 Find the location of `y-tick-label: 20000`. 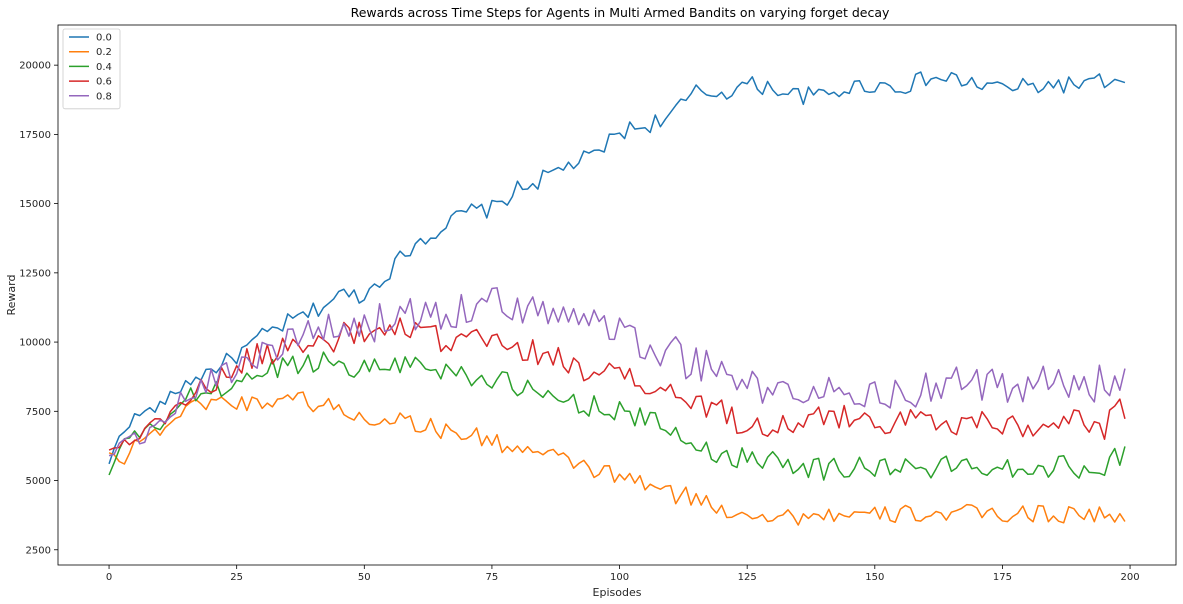

y-tick-label: 20000 is located at coordinates (35, 66).